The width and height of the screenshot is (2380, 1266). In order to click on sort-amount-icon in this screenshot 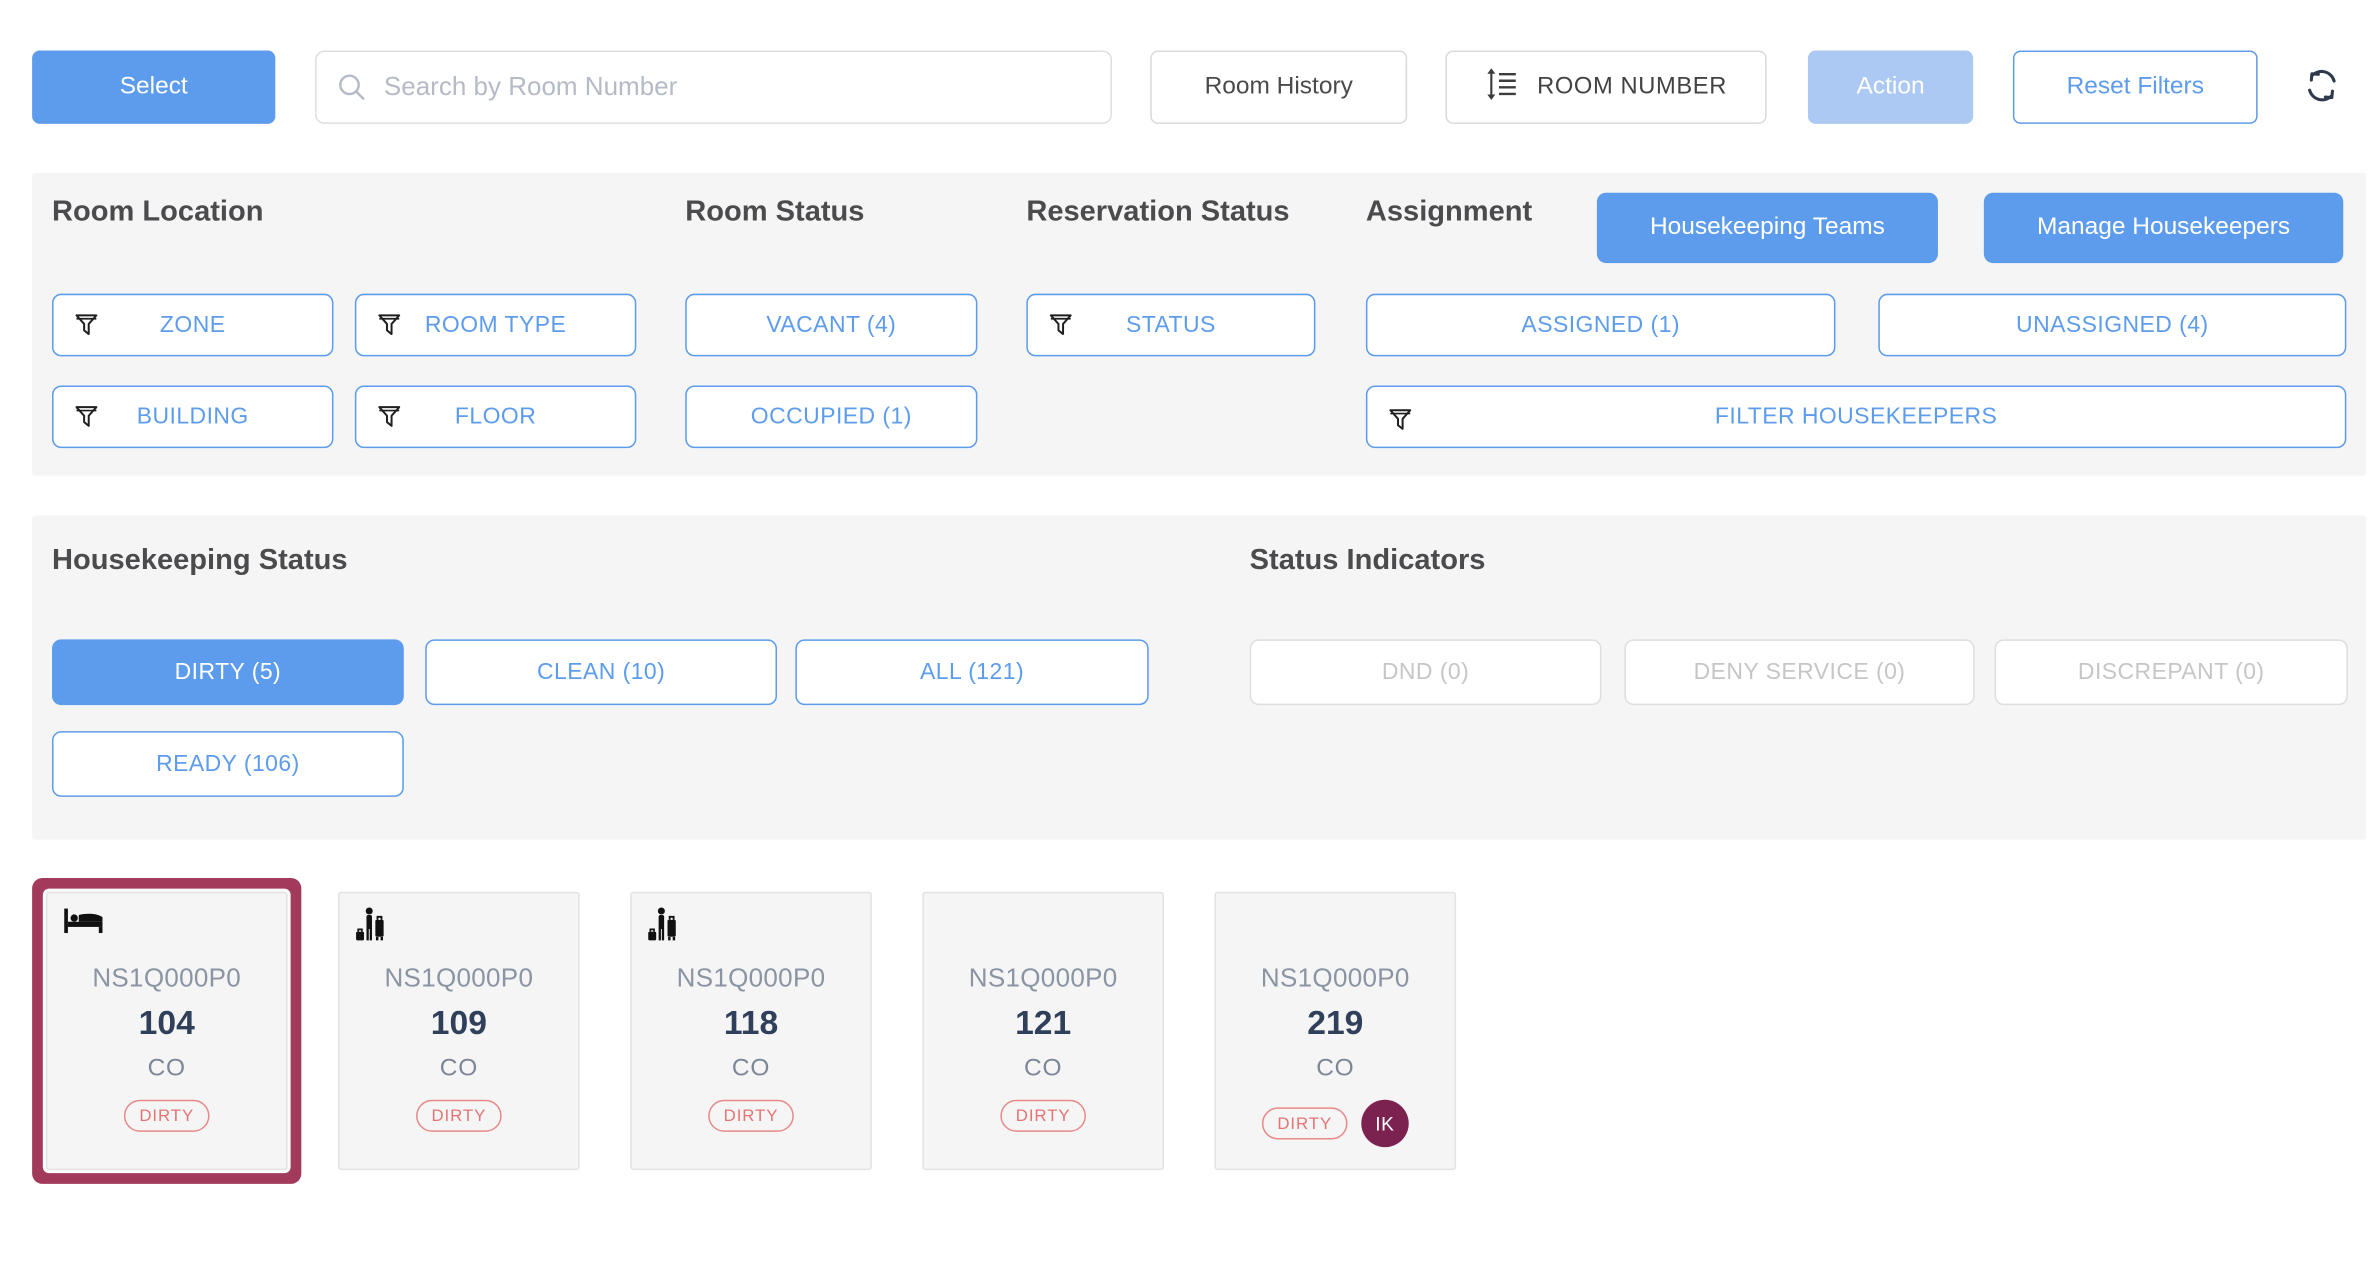, I will do `click(1502, 87)`.